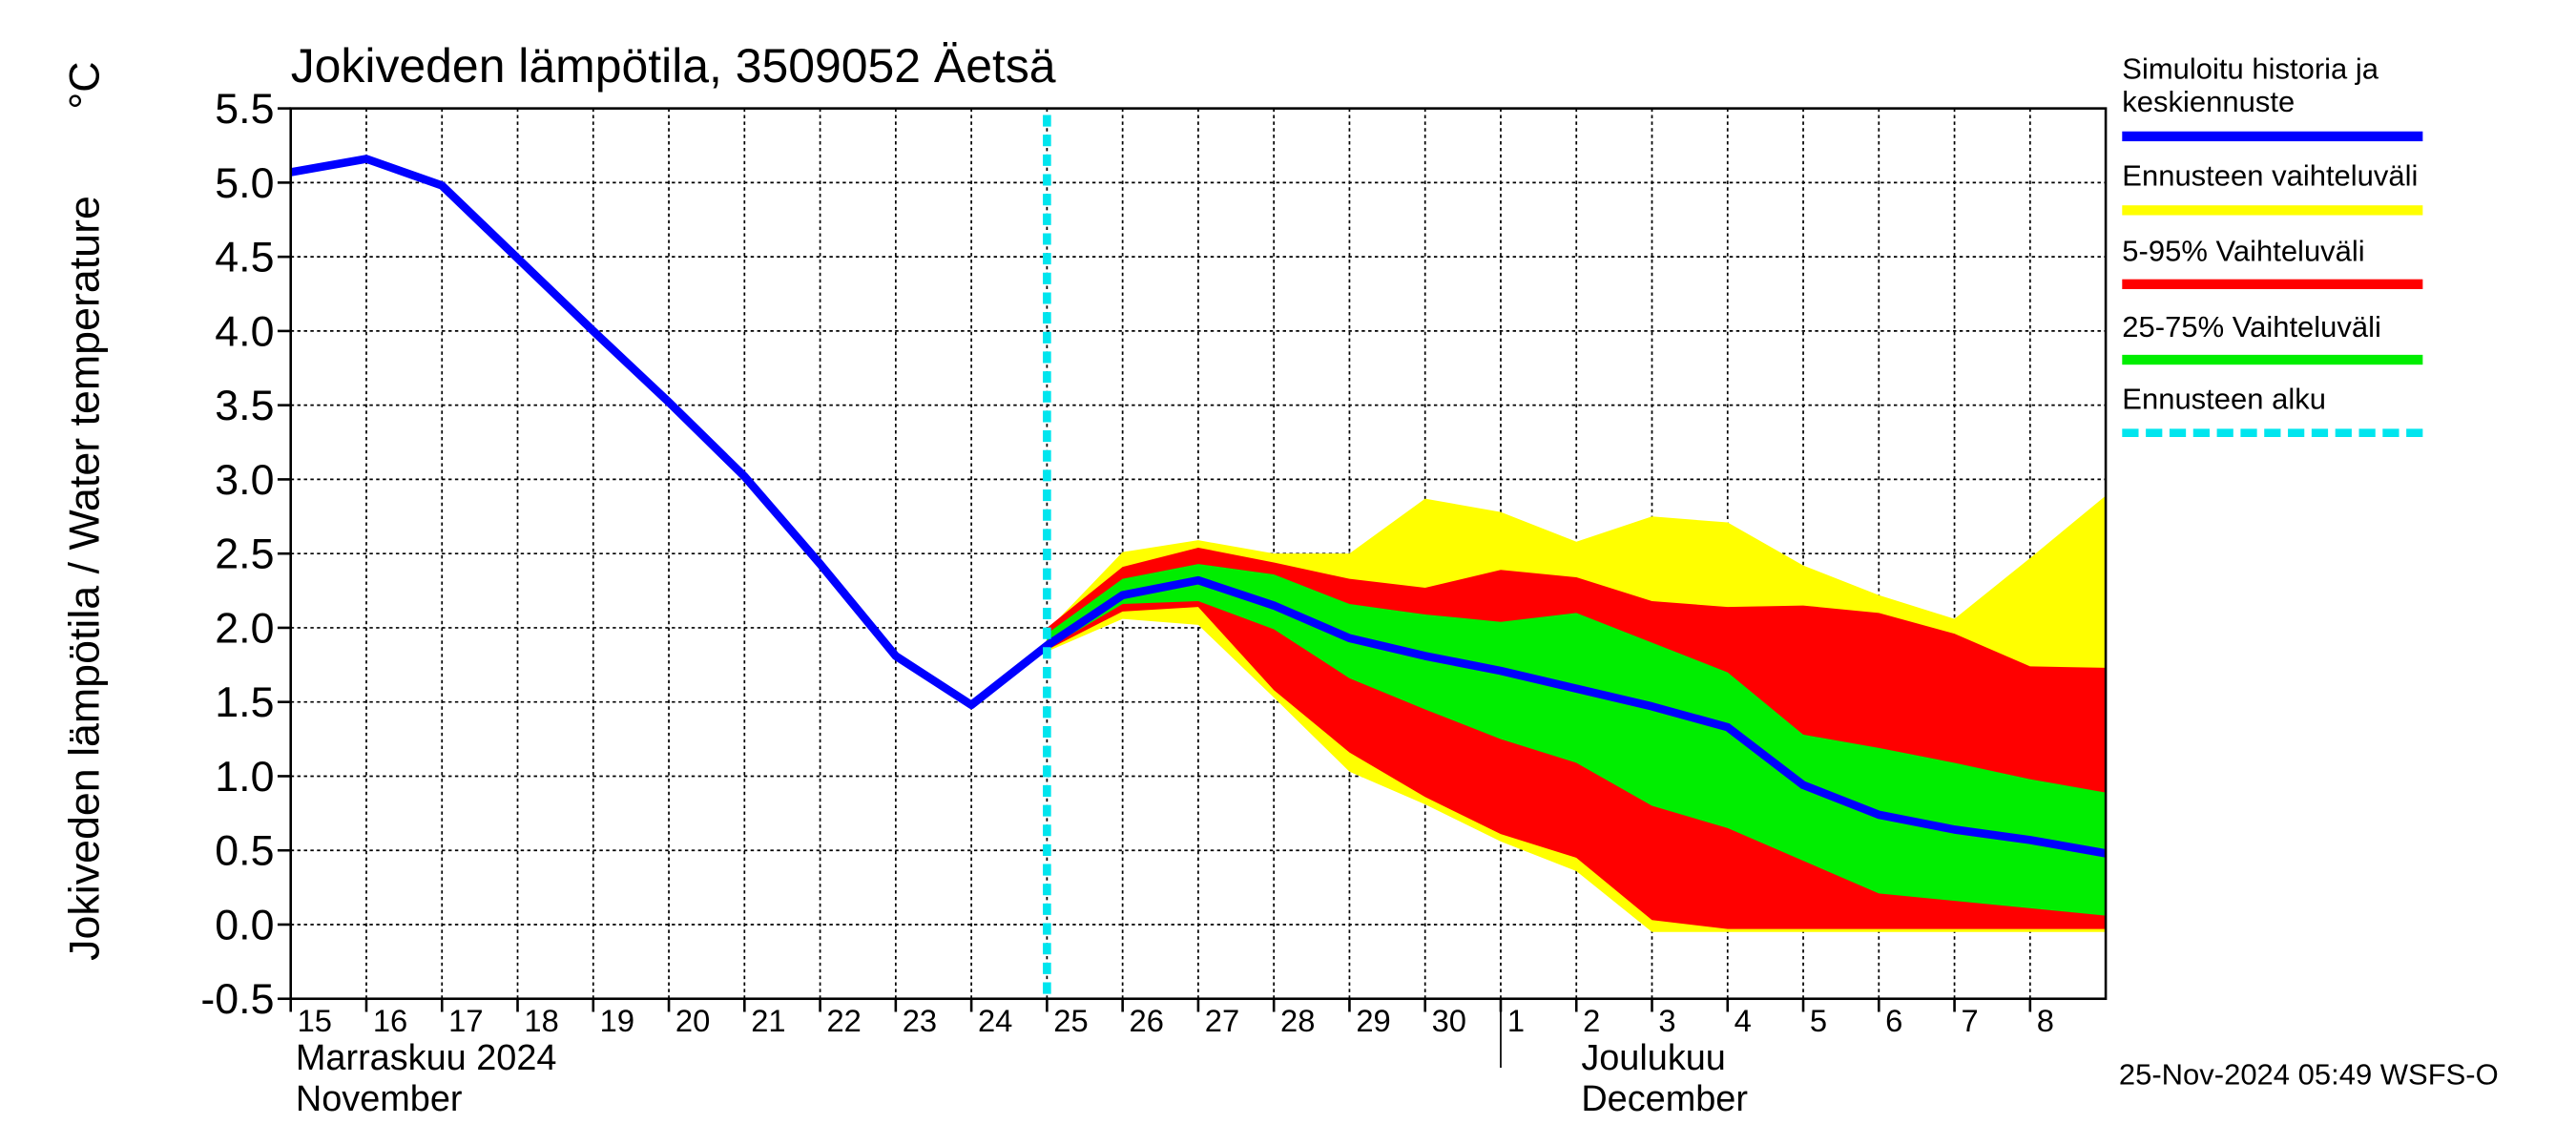 Image resolution: width=2576 pixels, height=1145 pixels. Describe the element at coordinates (2308, 1074) in the screenshot. I see `timestamp: 25-Nov-2024 05:49 WSFS-O` at that location.